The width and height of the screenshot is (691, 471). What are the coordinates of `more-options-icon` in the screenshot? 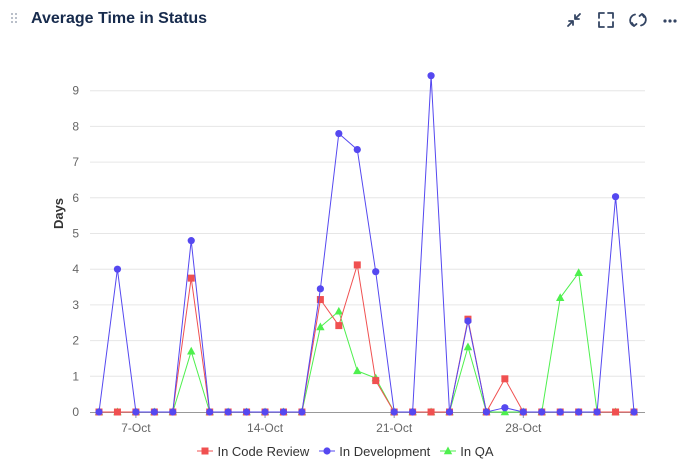 It's located at (670, 21).